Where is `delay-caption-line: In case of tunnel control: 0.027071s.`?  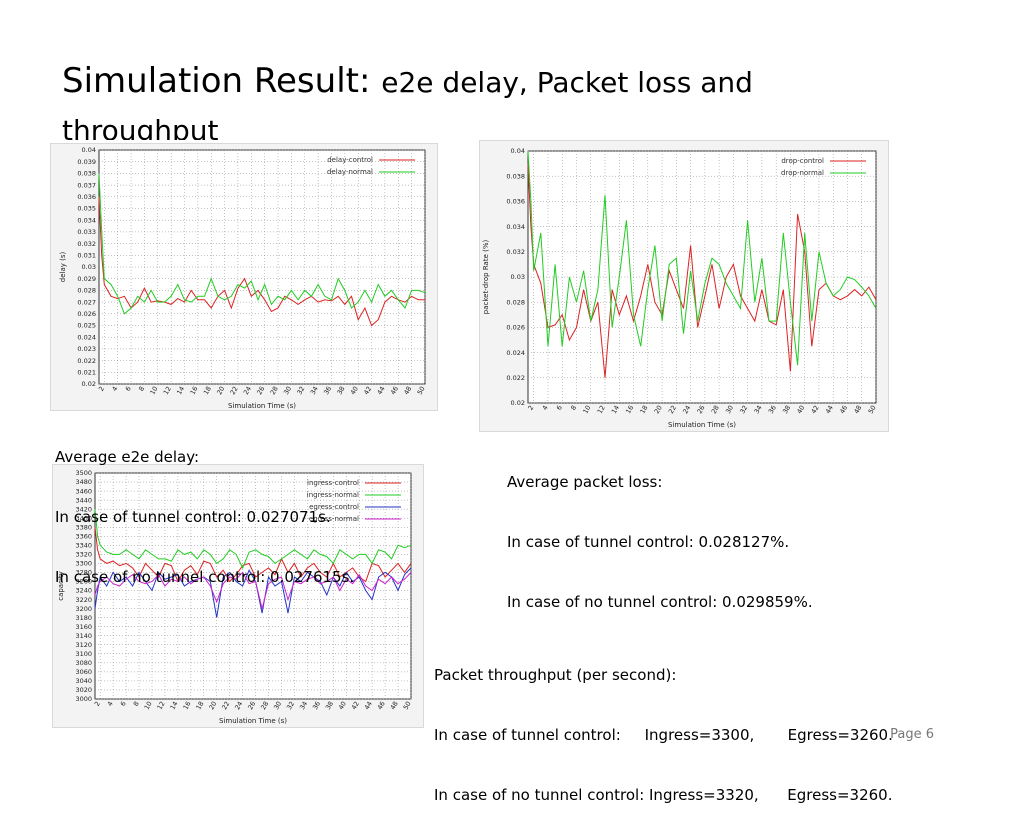 delay-caption-line: In case of tunnel control: 0.027071s. is located at coordinates (193, 517).